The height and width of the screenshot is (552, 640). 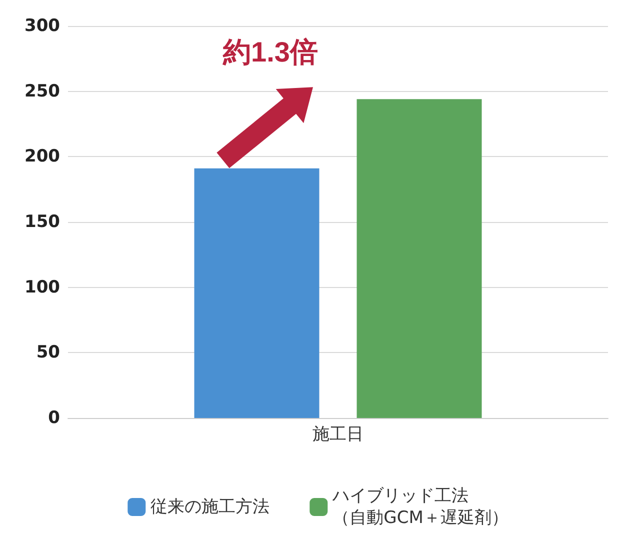 What do you see at coordinates (42, 156) in the screenshot?
I see `y-tick-label: 200` at bounding box center [42, 156].